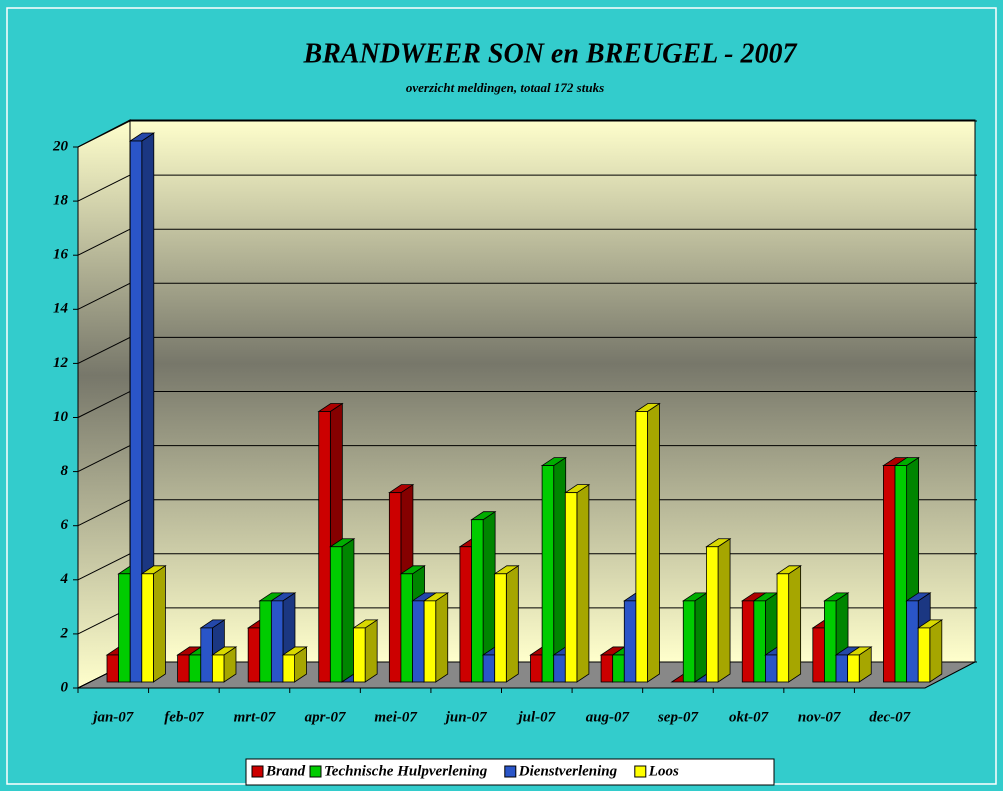  I want to click on legend-label: Brand, so click(285, 771).